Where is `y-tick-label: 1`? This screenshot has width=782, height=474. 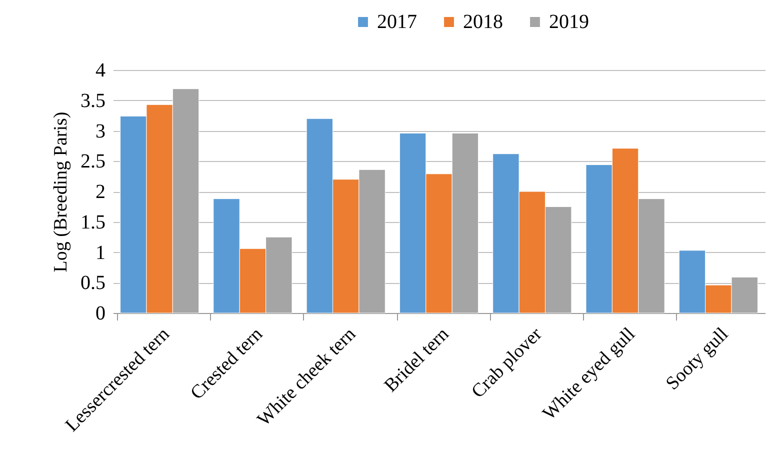
y-tick-label: 1 is located at coordinates (101, 253).